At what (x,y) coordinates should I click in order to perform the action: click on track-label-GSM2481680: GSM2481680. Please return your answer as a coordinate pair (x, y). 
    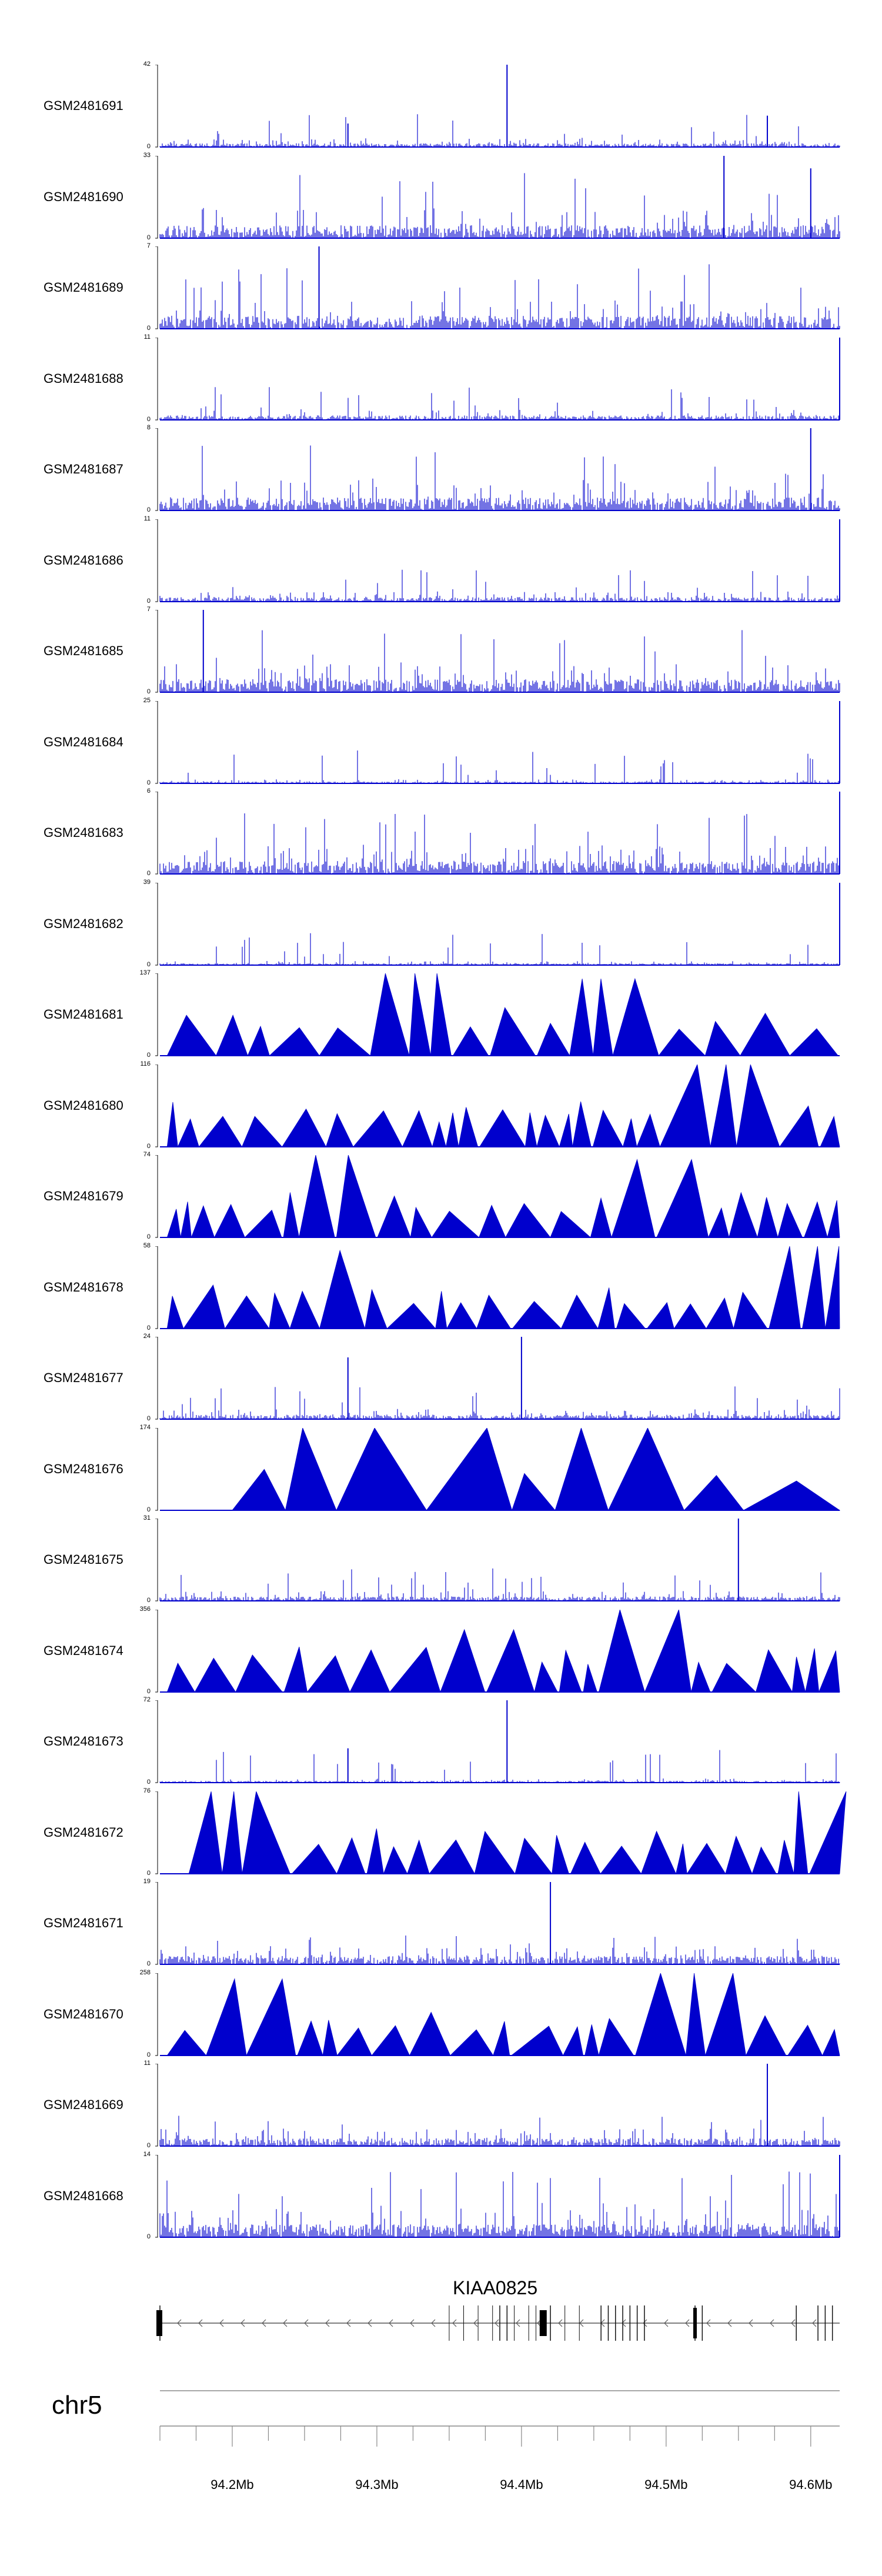
    Looking at the image, I should click on (83, 1105).